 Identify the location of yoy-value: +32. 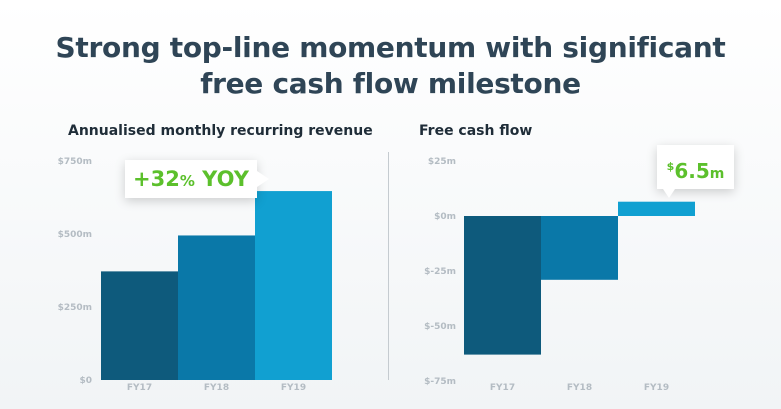
(156, 179).